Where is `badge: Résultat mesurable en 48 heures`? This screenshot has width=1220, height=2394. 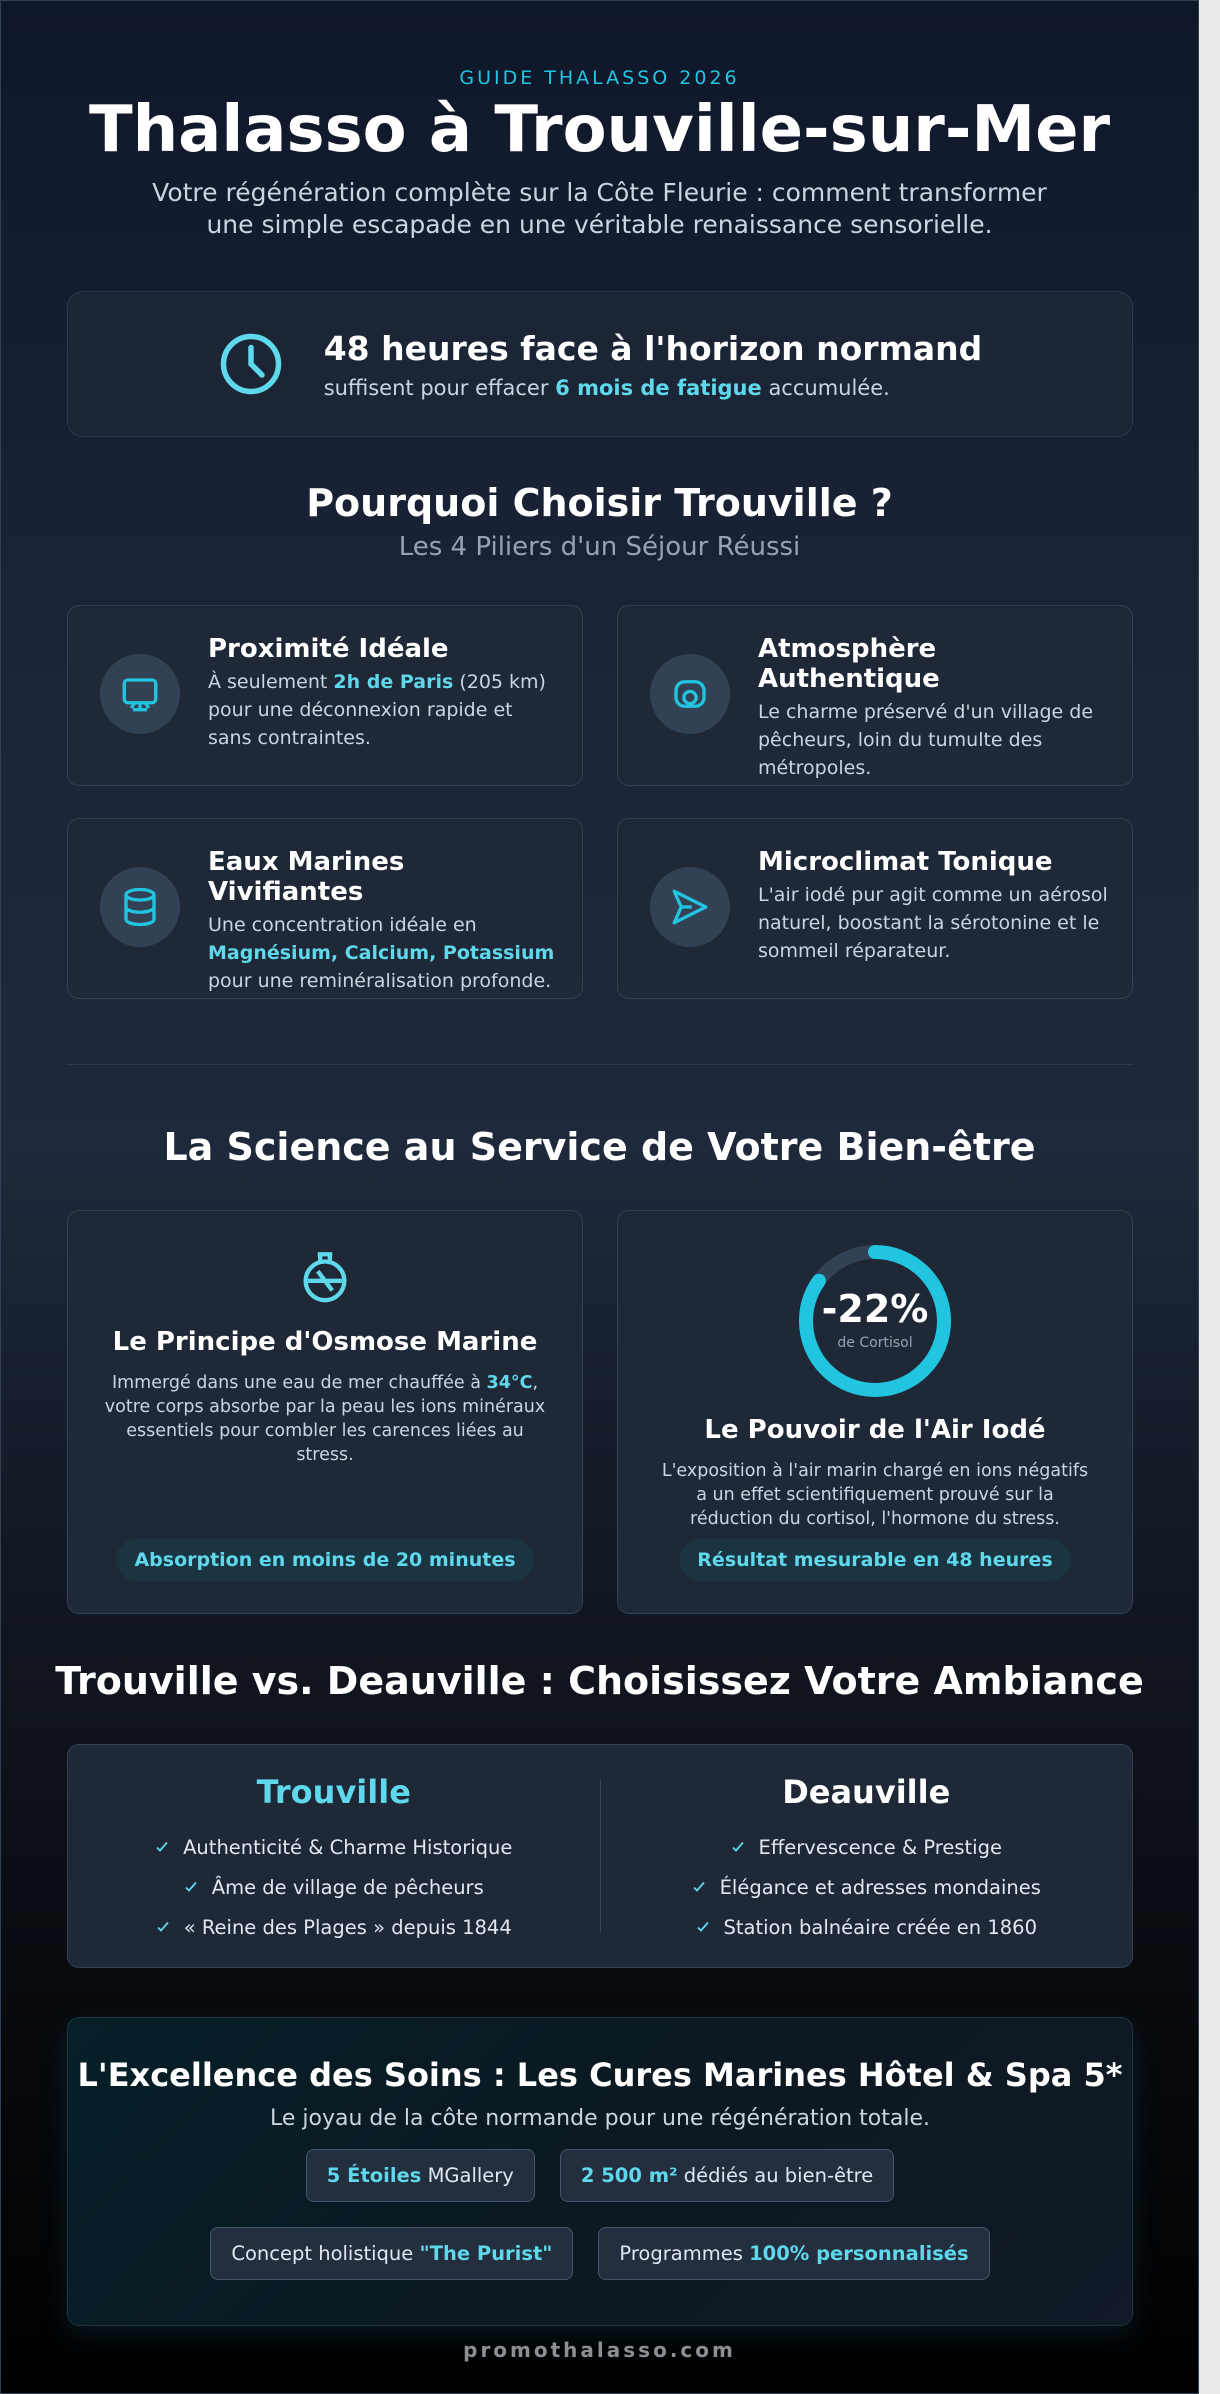
badge: Résultat mesurable en 48 heures is located at coordinates (875, 1560).